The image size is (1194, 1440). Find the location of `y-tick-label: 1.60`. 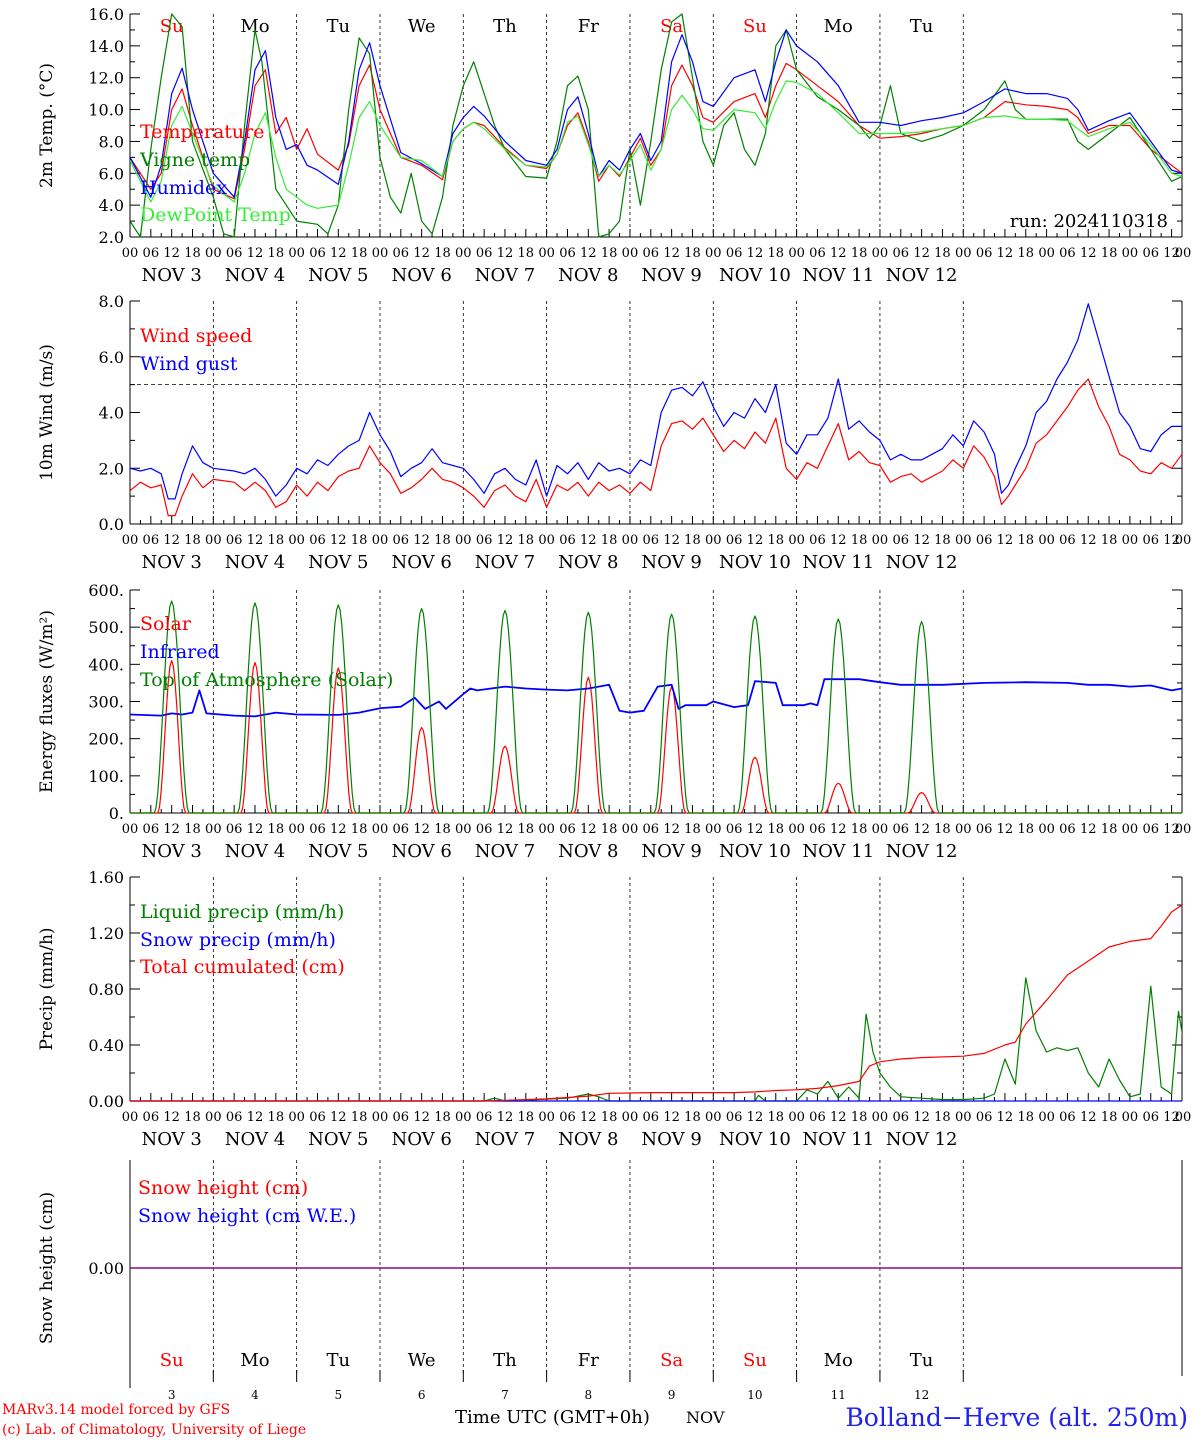

y-tick-label: 1.60 is located at coordinates (106, 877).